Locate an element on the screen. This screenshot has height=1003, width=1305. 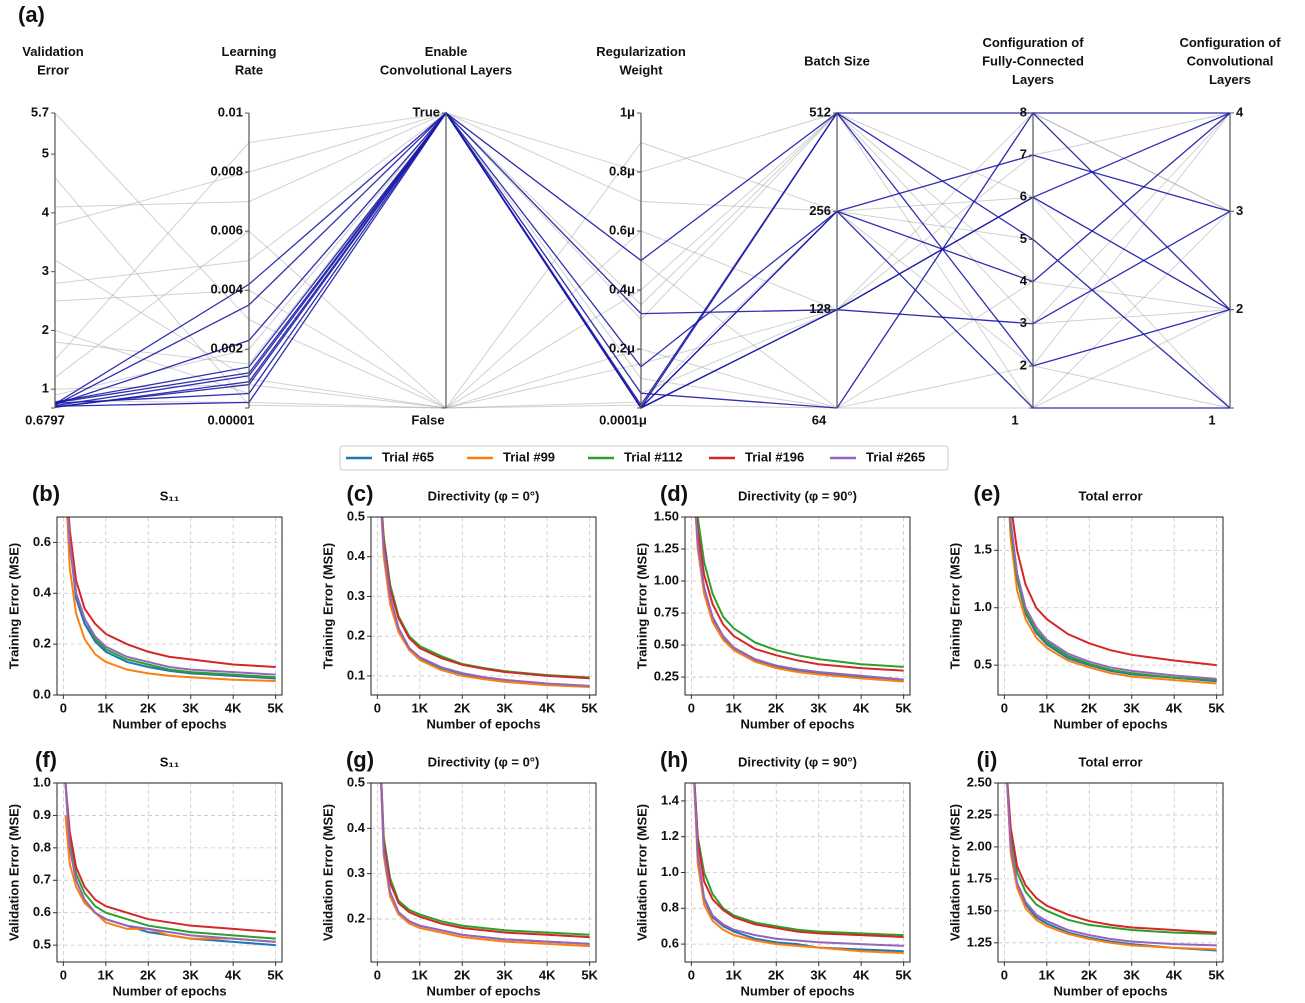
tick-label: 256 is located at coordinates (820, 210).